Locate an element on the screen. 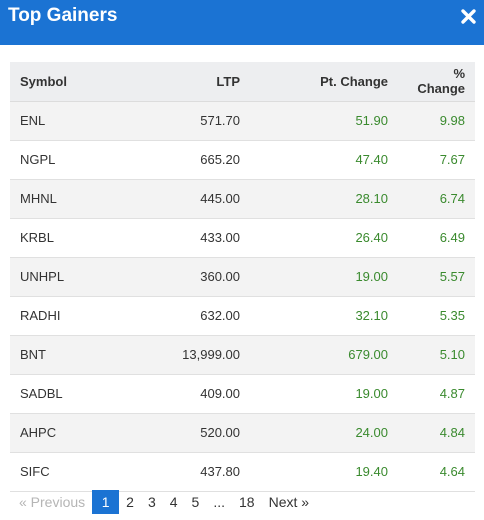 Image resolution: width=484 pixels, height=520 pixels. ltp-cell: 665.20 is located at coordinates (220, 159).